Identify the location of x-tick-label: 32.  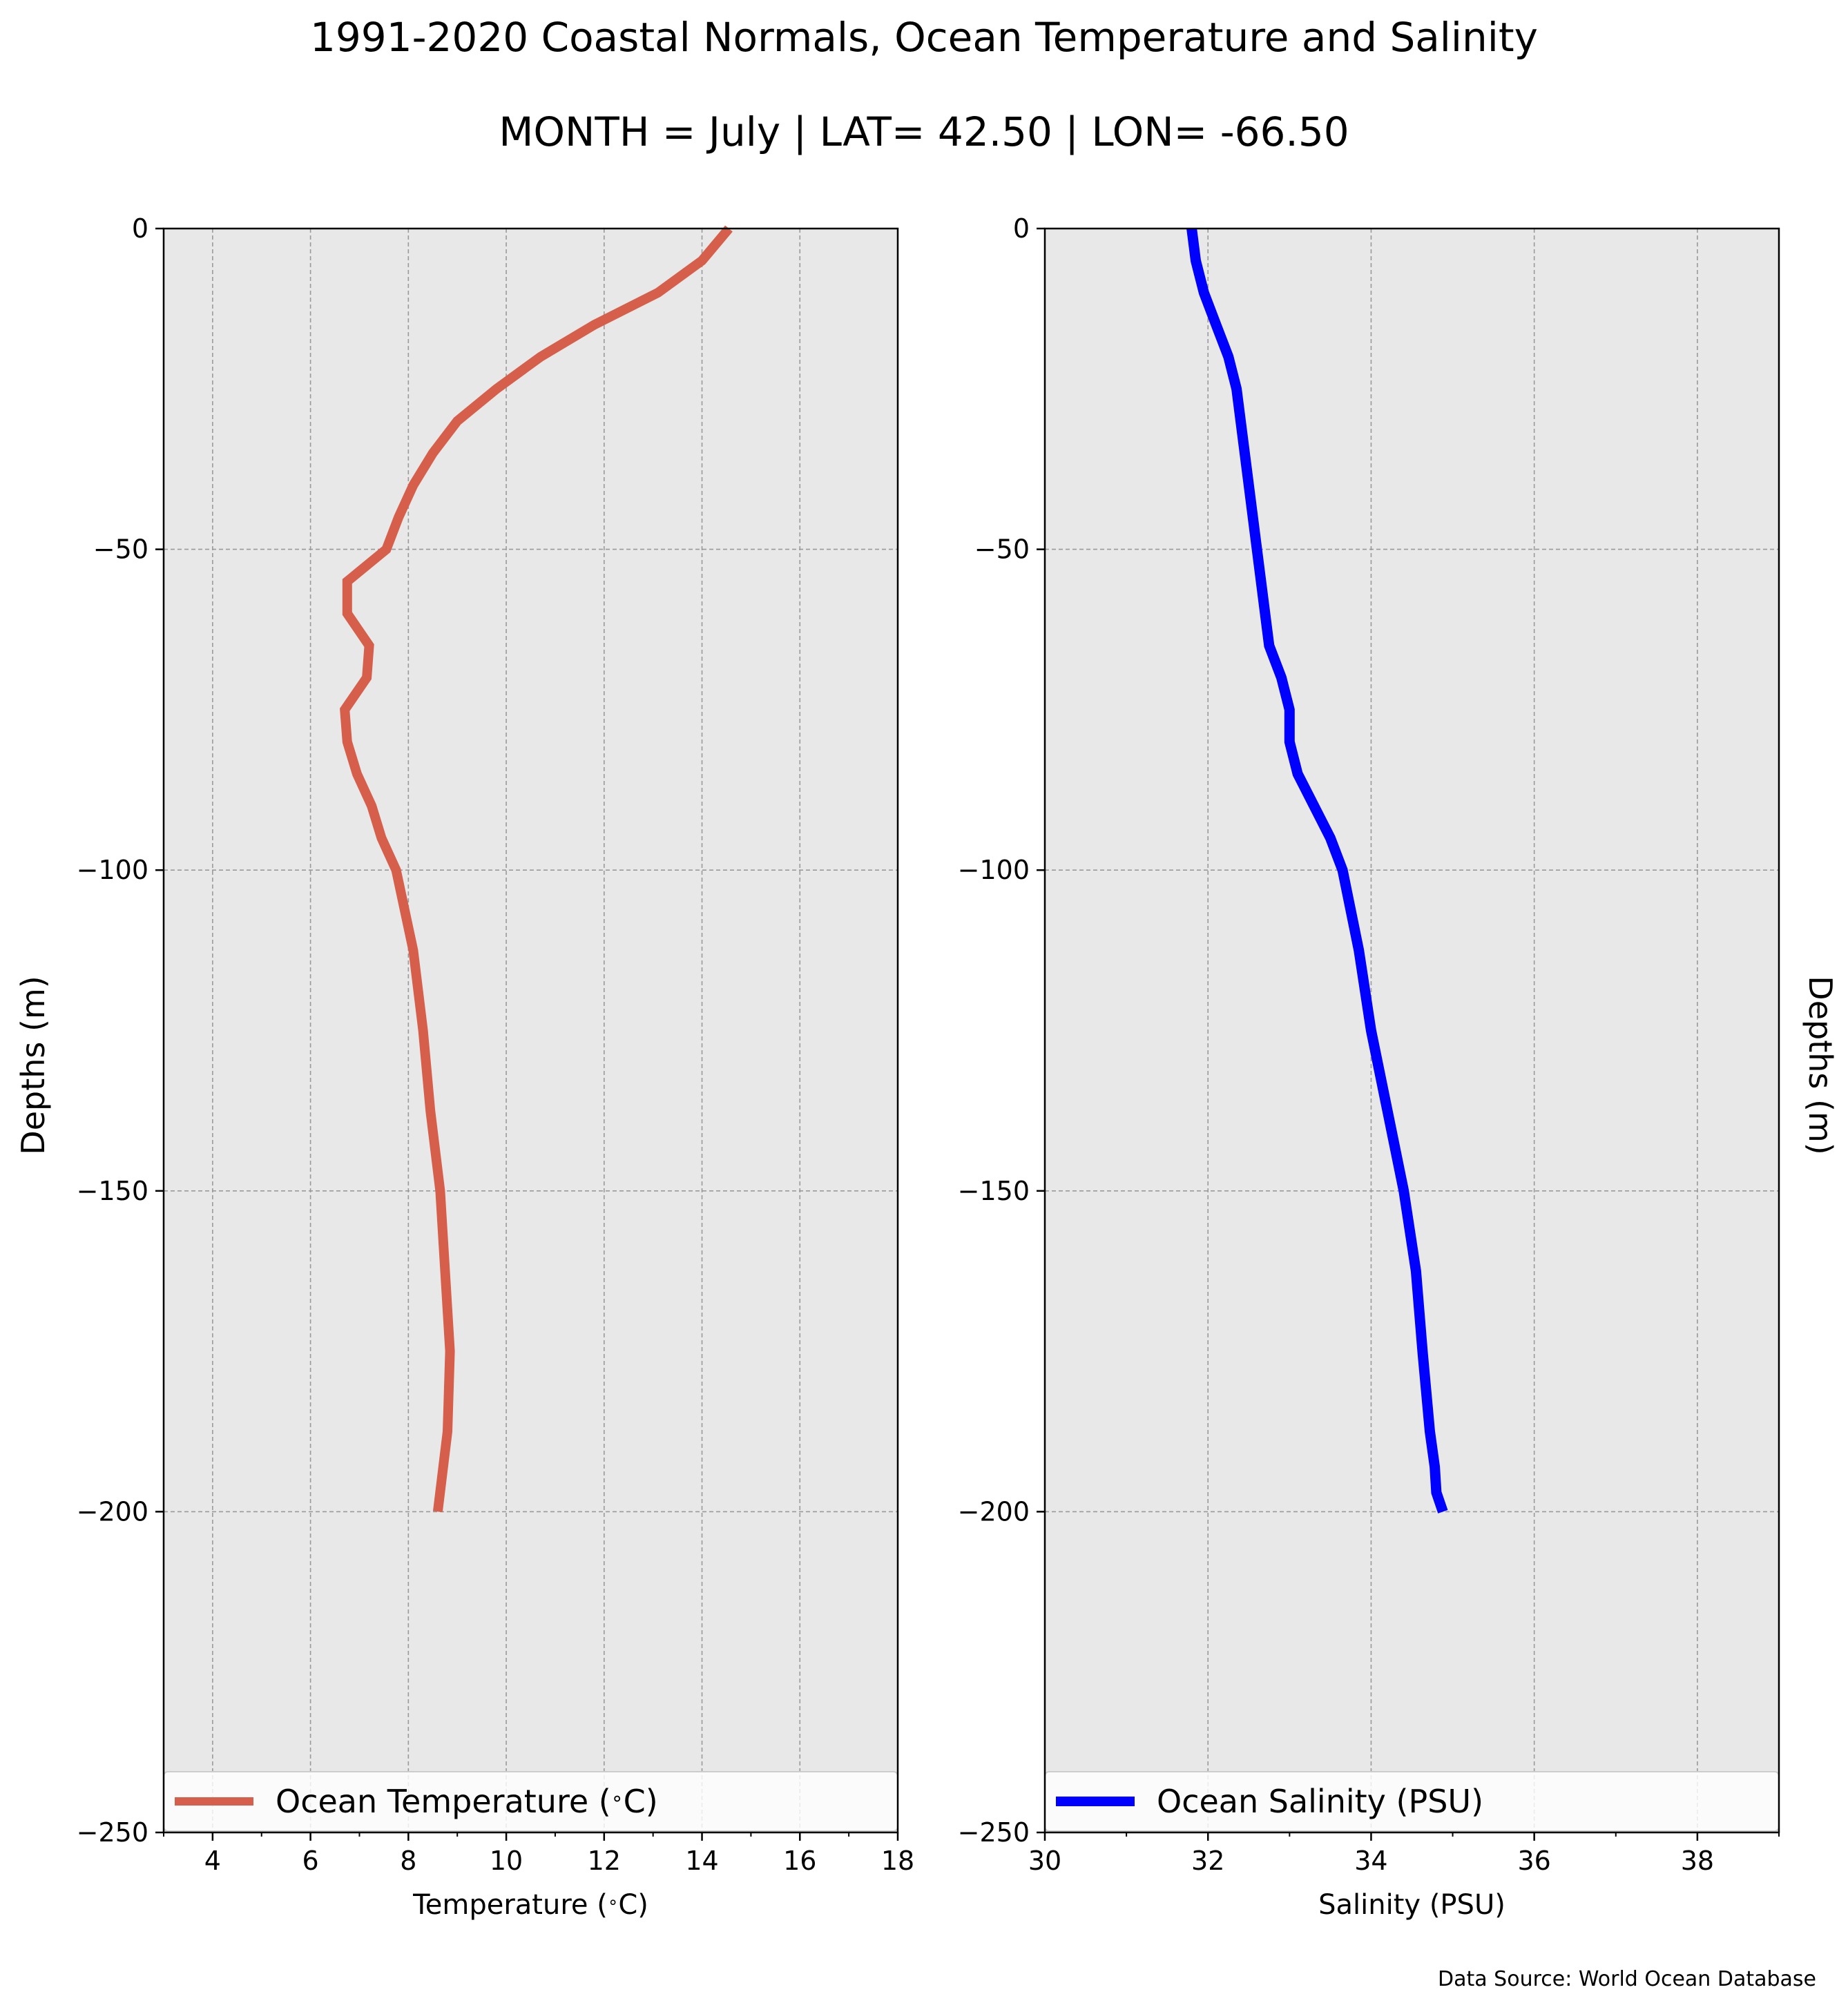
(1207, 1861).